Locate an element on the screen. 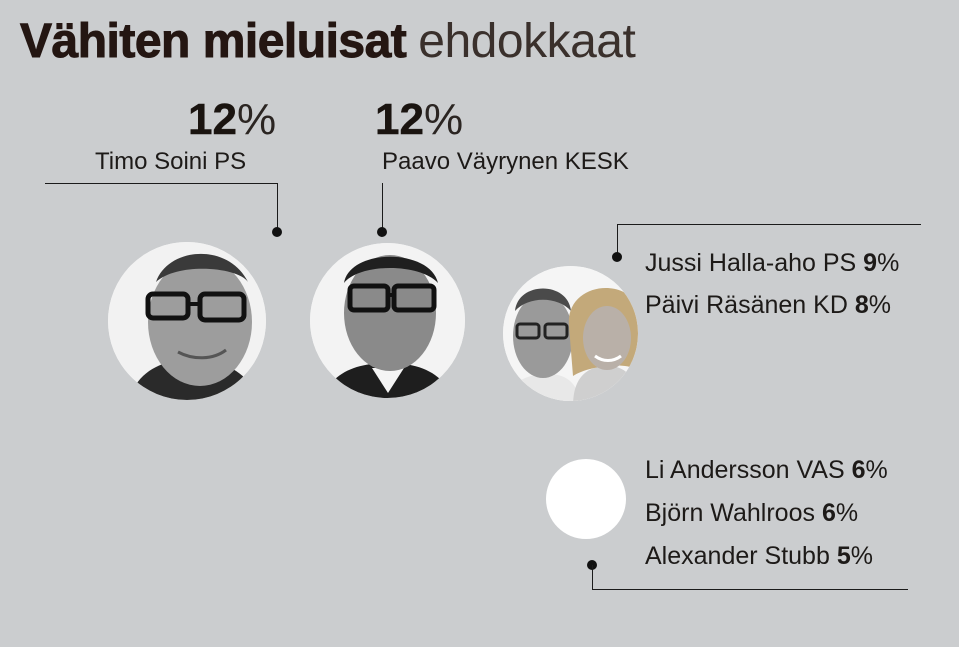 Image resolution: width=959 pixels, height=647 pixels. vayrynen-dot is located at coordinates (382, 232).